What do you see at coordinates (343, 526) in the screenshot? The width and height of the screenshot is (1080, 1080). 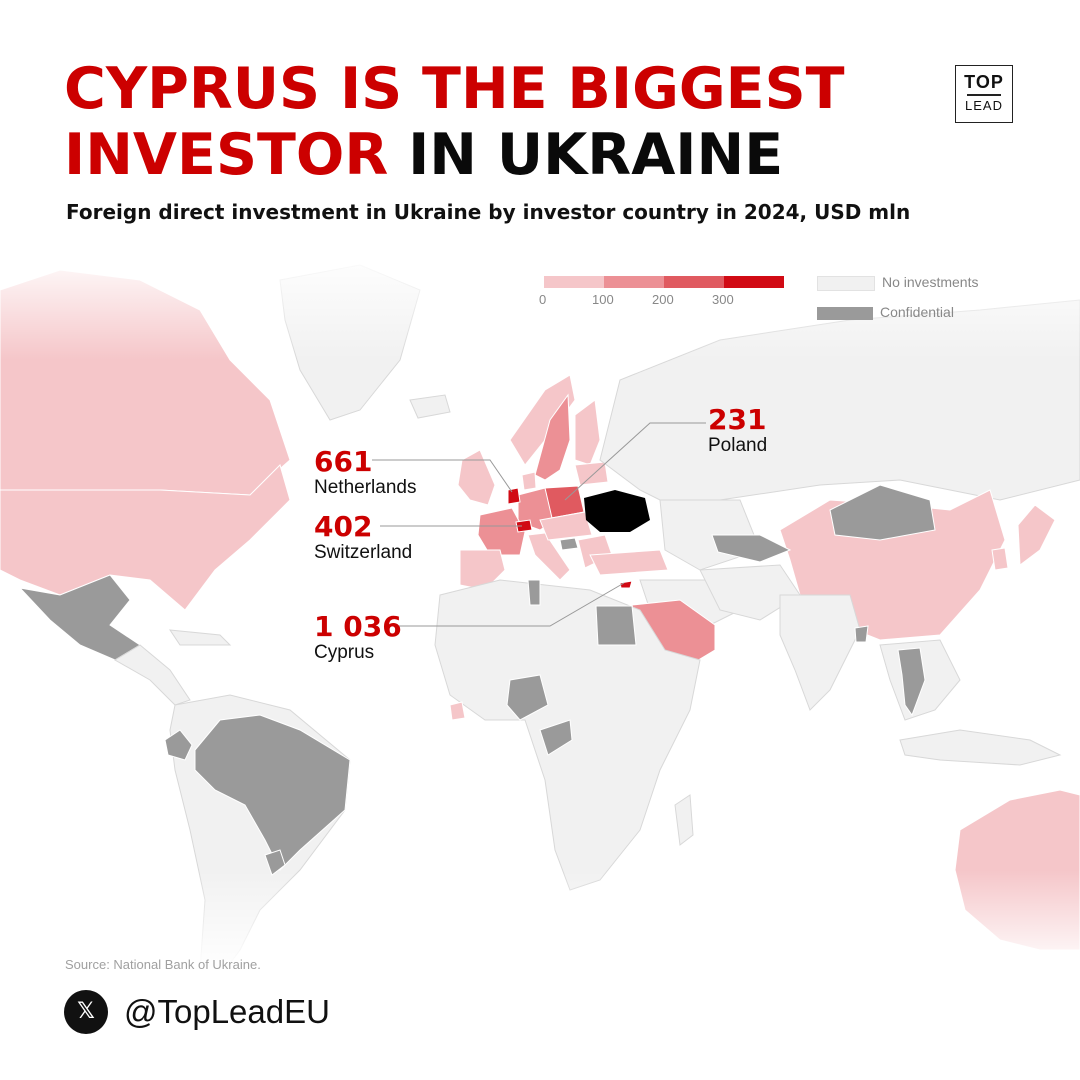 I see `callout-switzerland-value: 402` at bounding box center [343, 526].